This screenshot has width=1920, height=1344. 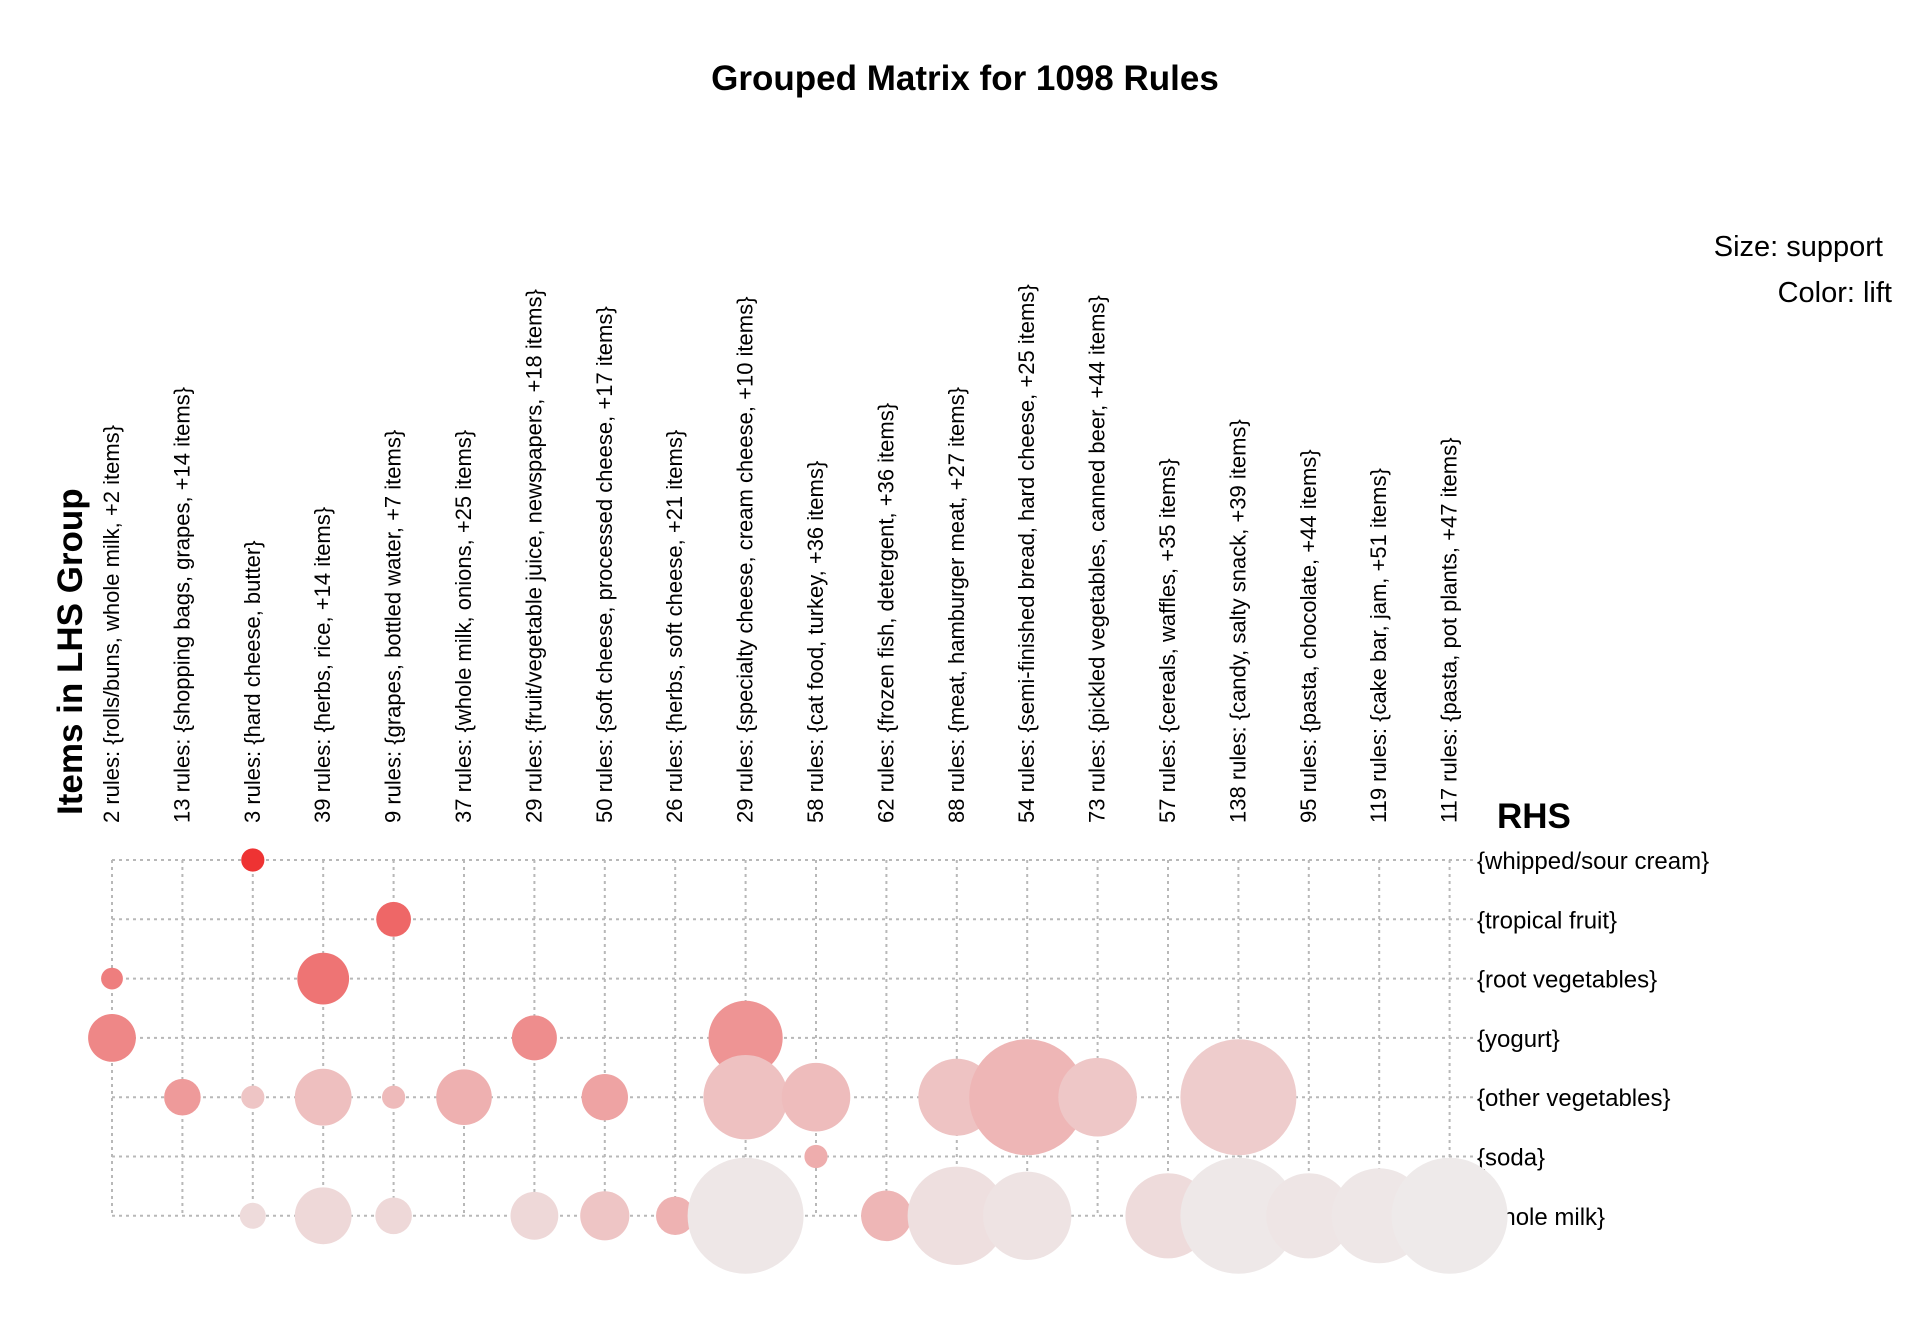 What do you see at coordinates (1798, 247) in the screenshot?
I see `legend-size: Size: support` at bounding box center [1798, 247].